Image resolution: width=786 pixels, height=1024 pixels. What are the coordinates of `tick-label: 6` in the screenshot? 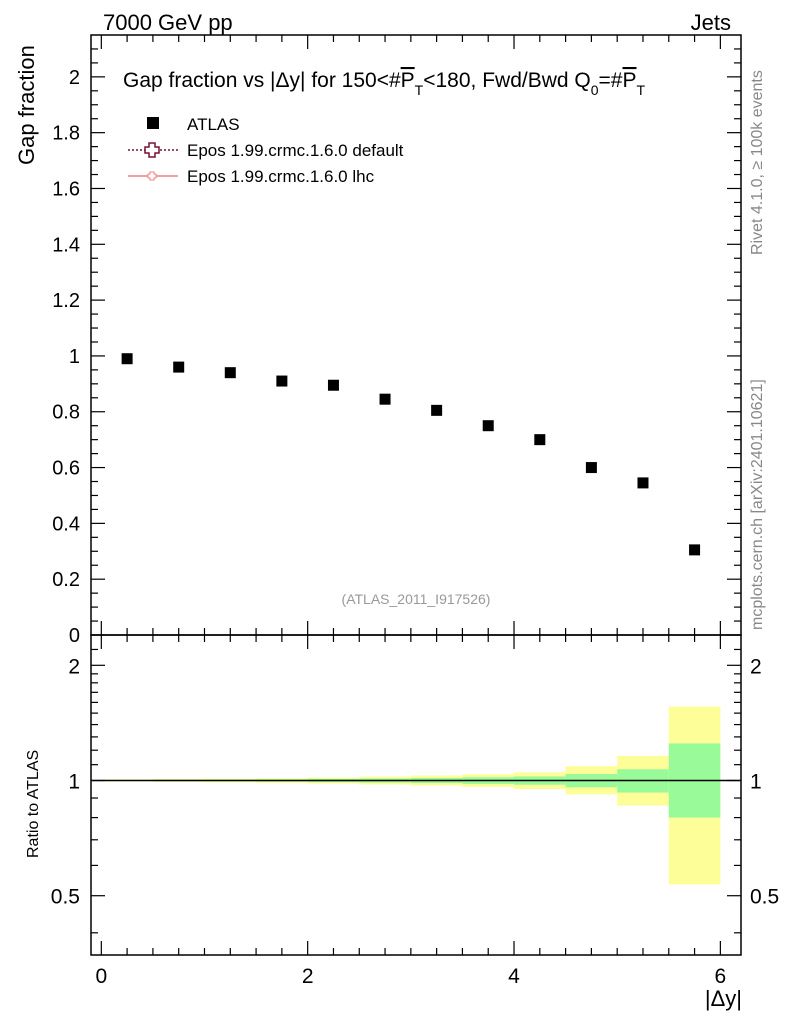 It's located at (721, 976).